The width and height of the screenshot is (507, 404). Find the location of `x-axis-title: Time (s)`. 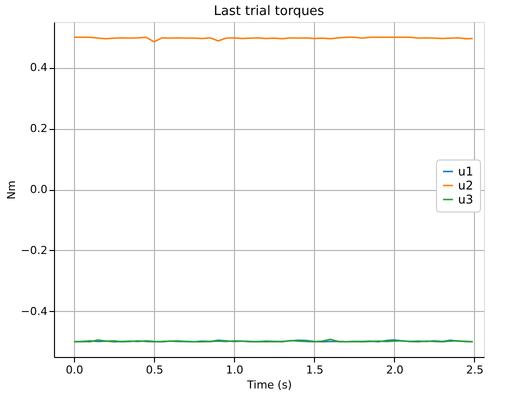

x-axis-title: Time (s) is located at coordinates (269, 385).